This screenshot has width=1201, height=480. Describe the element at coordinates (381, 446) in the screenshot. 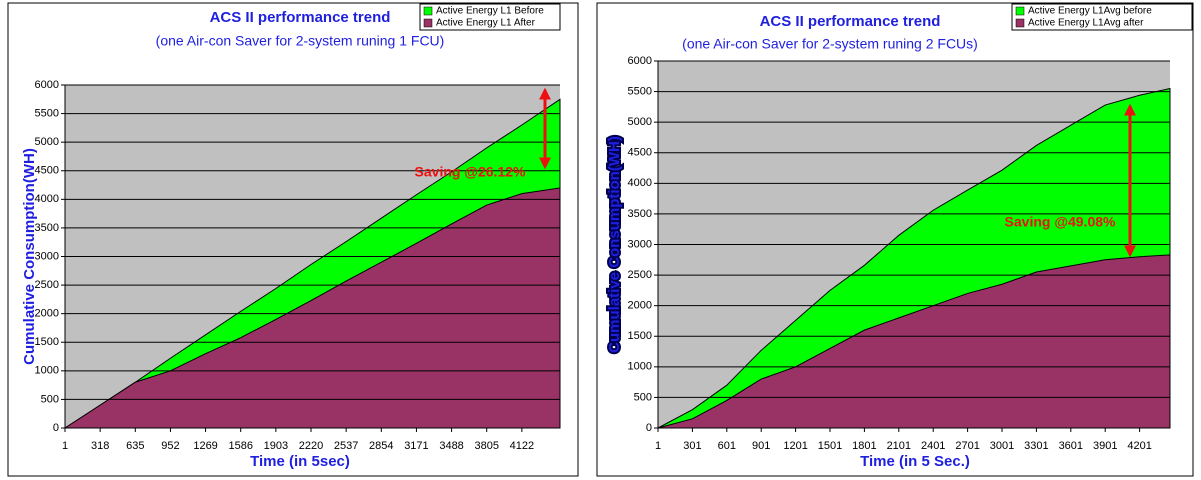

I see `x-tick-label: 2854` at that location.